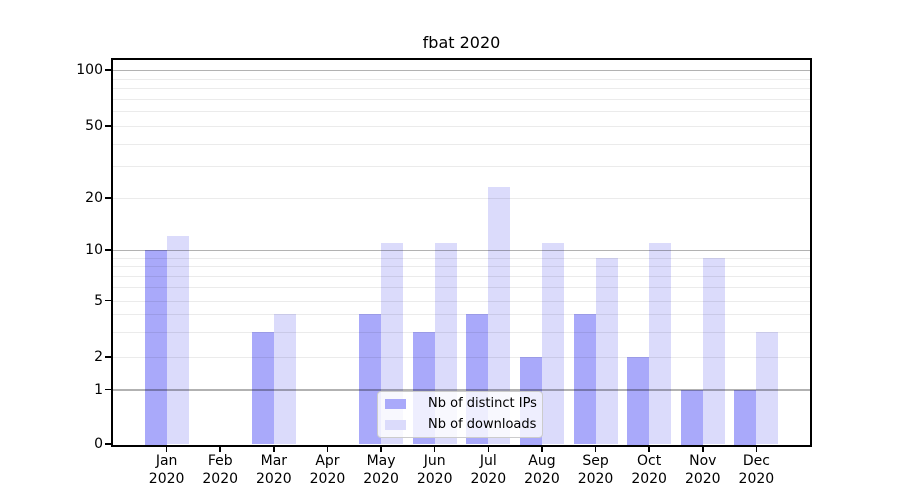  Describe the element at coordinates (434, 449) in the screenshot. I see `x-tick-mark-jun` at that location.